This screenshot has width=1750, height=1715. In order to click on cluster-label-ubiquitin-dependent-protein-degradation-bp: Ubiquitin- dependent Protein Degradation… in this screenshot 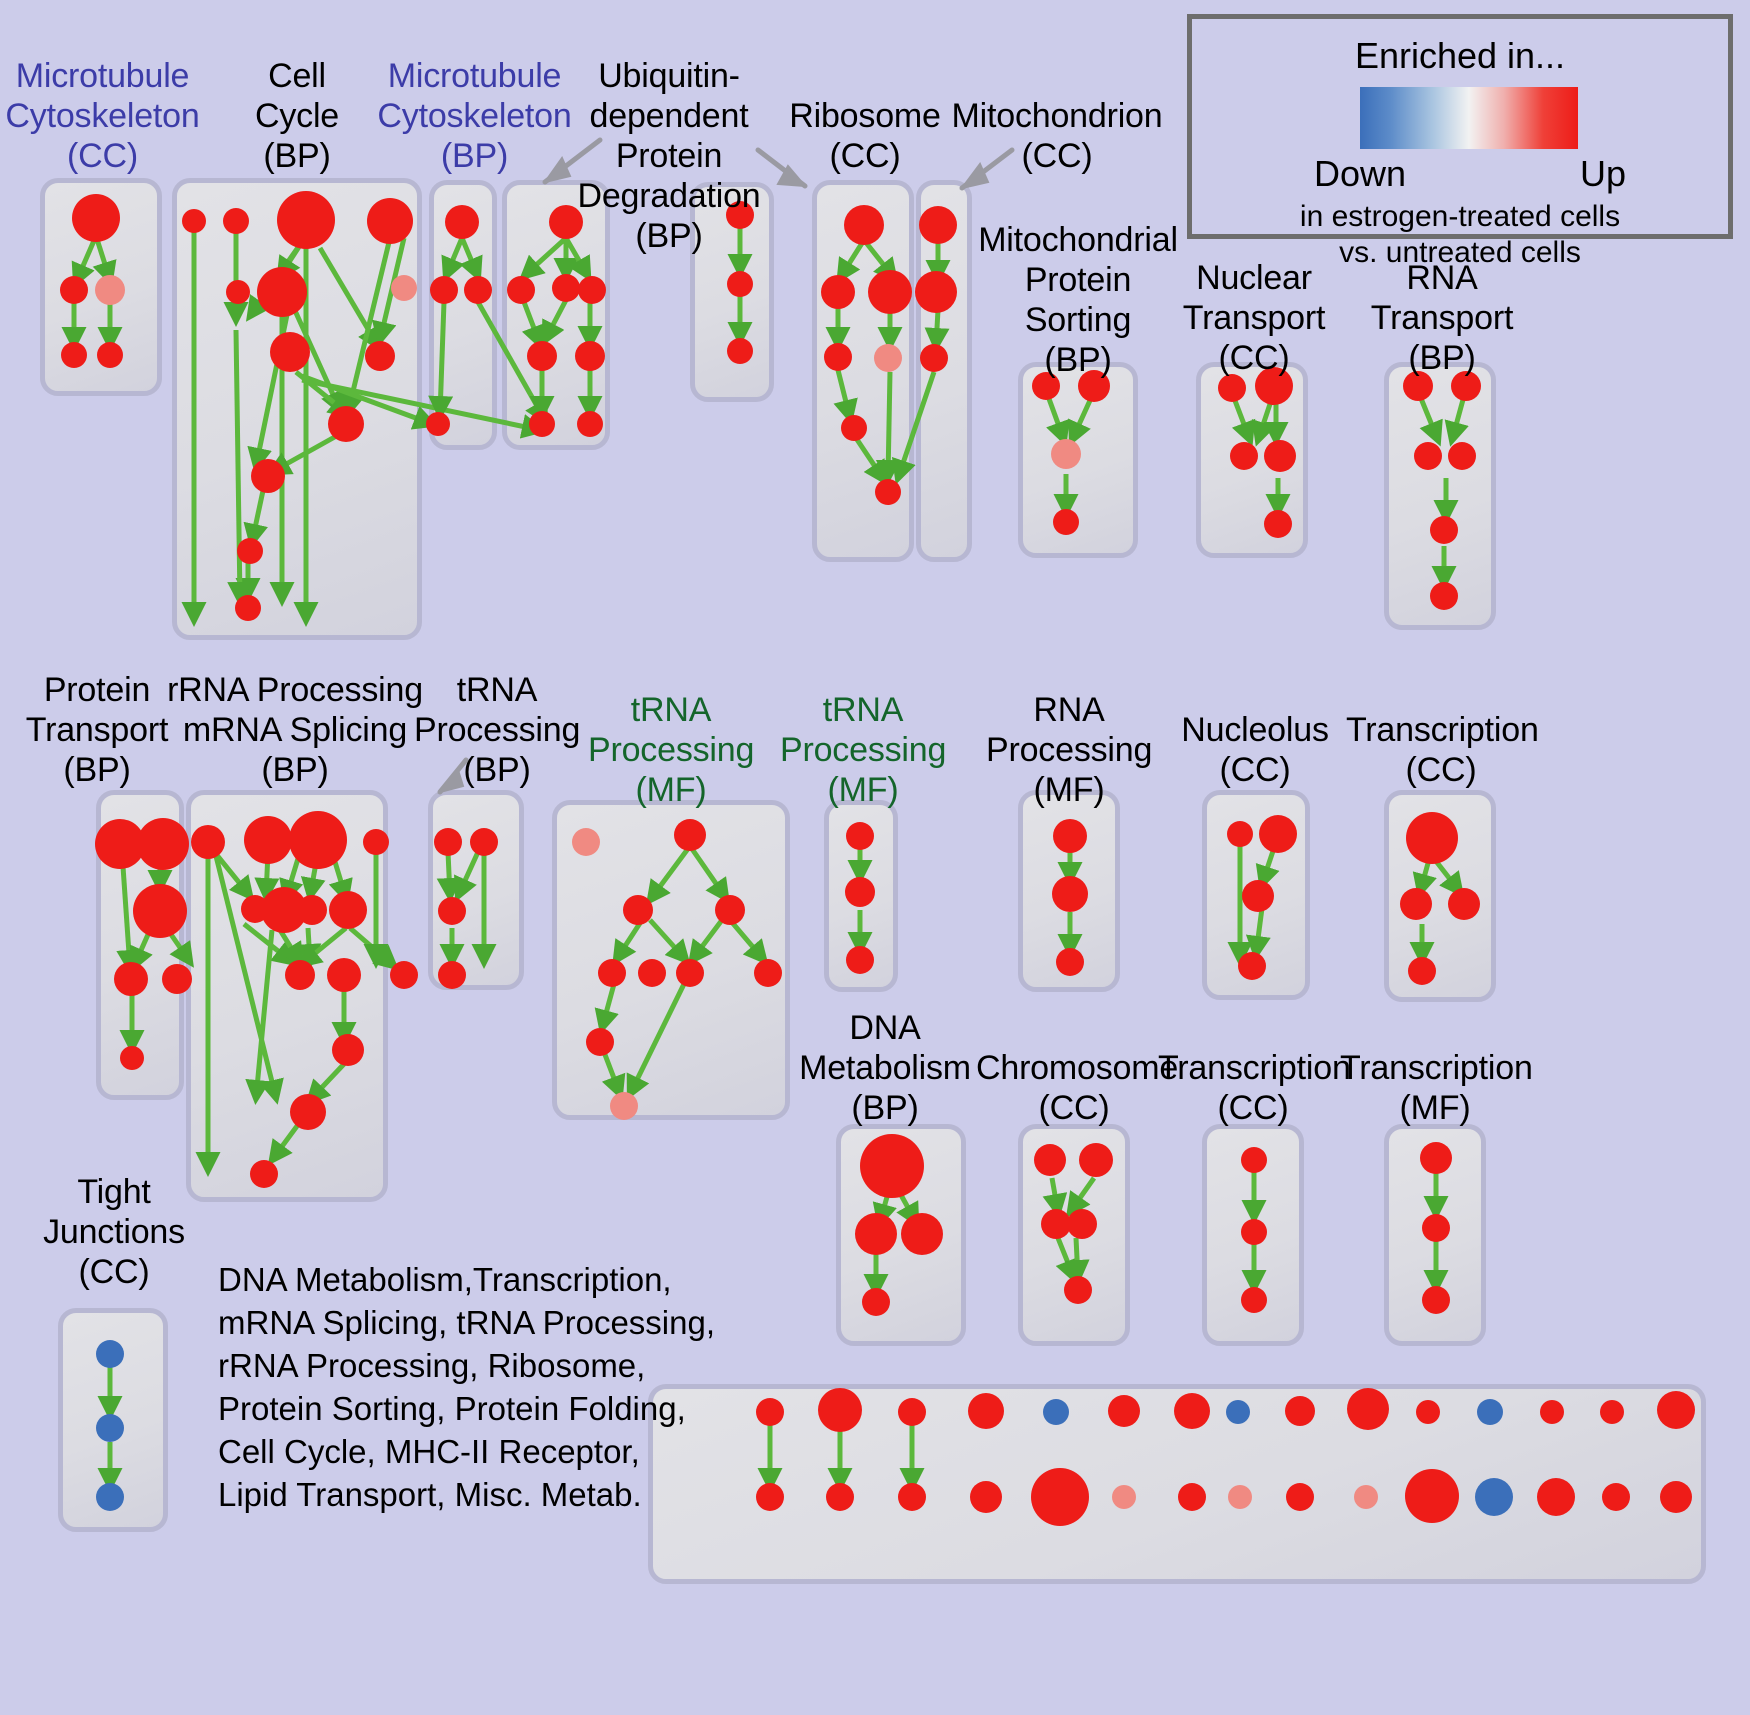, I will do `click(669, 156)`.